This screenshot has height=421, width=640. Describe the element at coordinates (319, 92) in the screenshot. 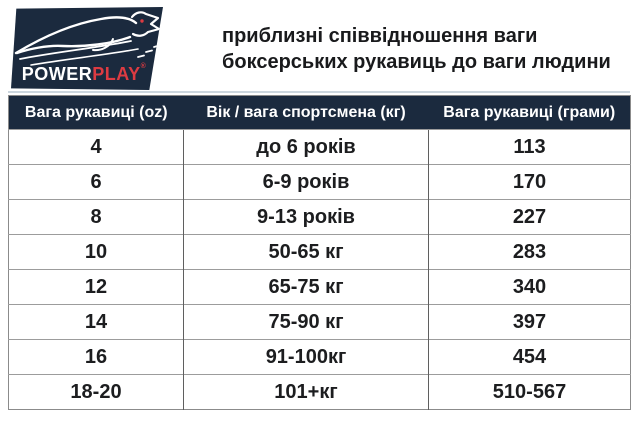

I see `table-top-accent-line` at that location.